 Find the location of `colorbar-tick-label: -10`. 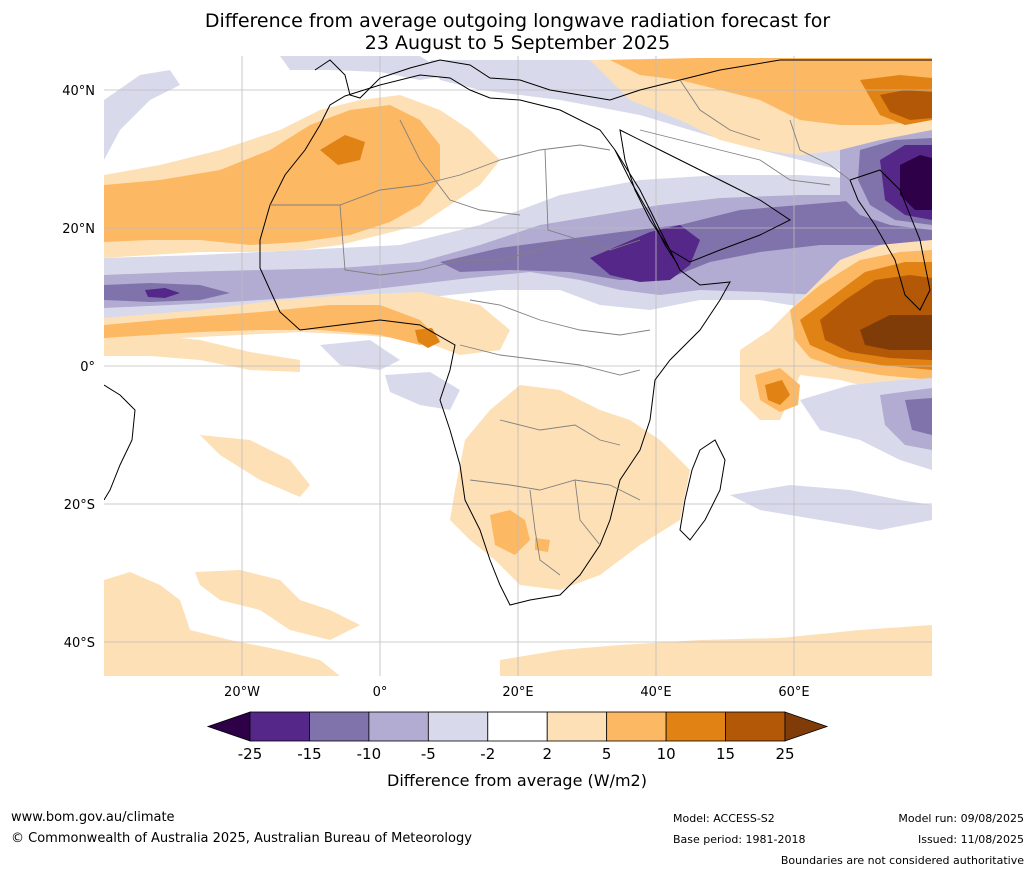

colorbar-tick-label: -10 is located at coordinates (369, 754).